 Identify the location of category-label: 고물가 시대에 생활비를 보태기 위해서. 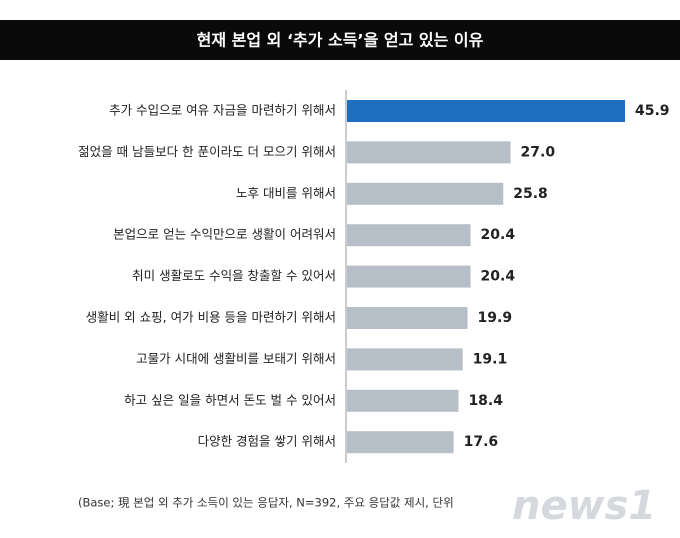
(236, 358).